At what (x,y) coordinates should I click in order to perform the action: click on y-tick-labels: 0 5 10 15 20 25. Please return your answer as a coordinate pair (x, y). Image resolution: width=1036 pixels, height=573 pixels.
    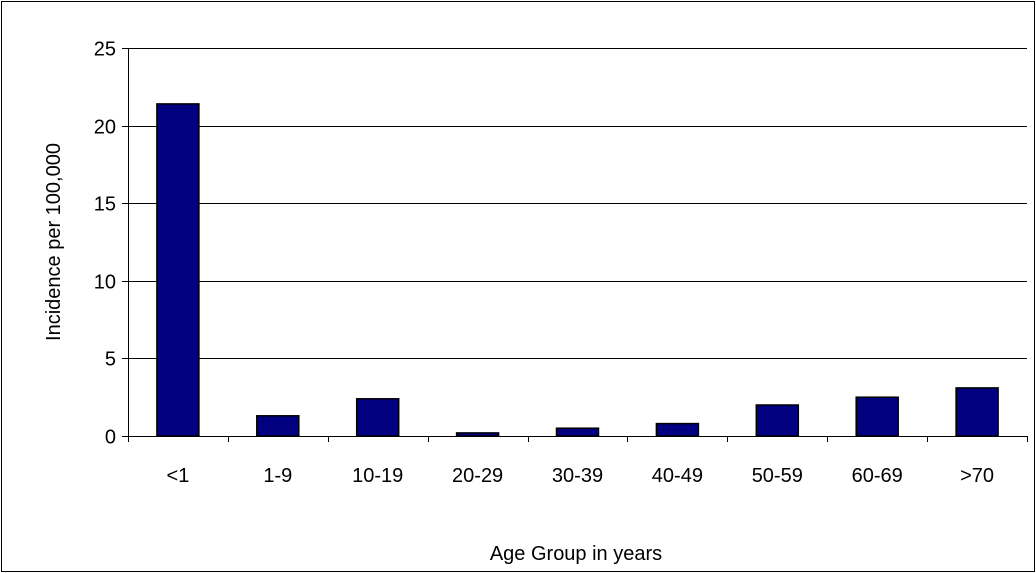
    Looking at the image, I should click on (105, 244).